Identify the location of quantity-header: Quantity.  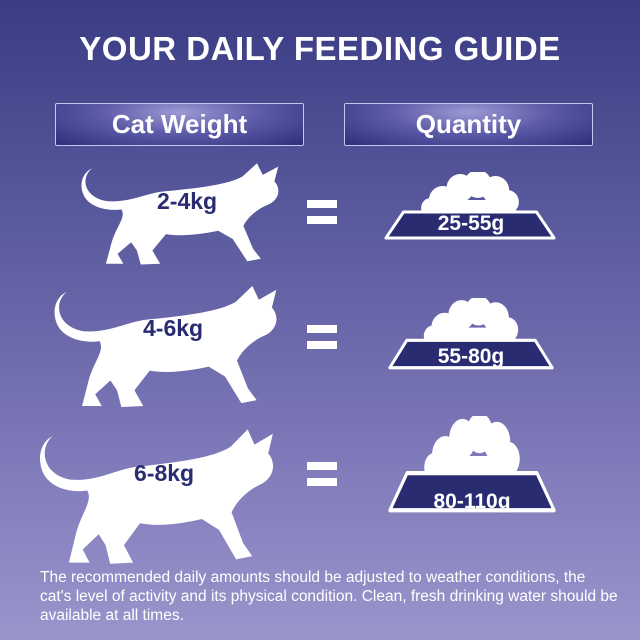
(468, 124).